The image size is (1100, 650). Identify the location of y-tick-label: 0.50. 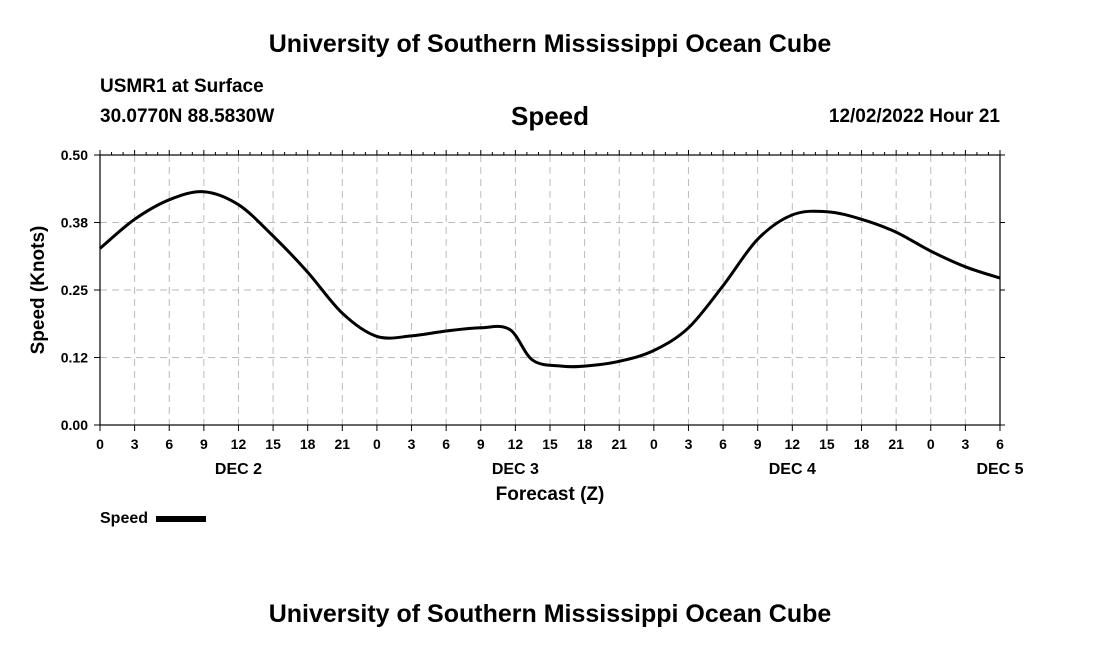
(74, 155).